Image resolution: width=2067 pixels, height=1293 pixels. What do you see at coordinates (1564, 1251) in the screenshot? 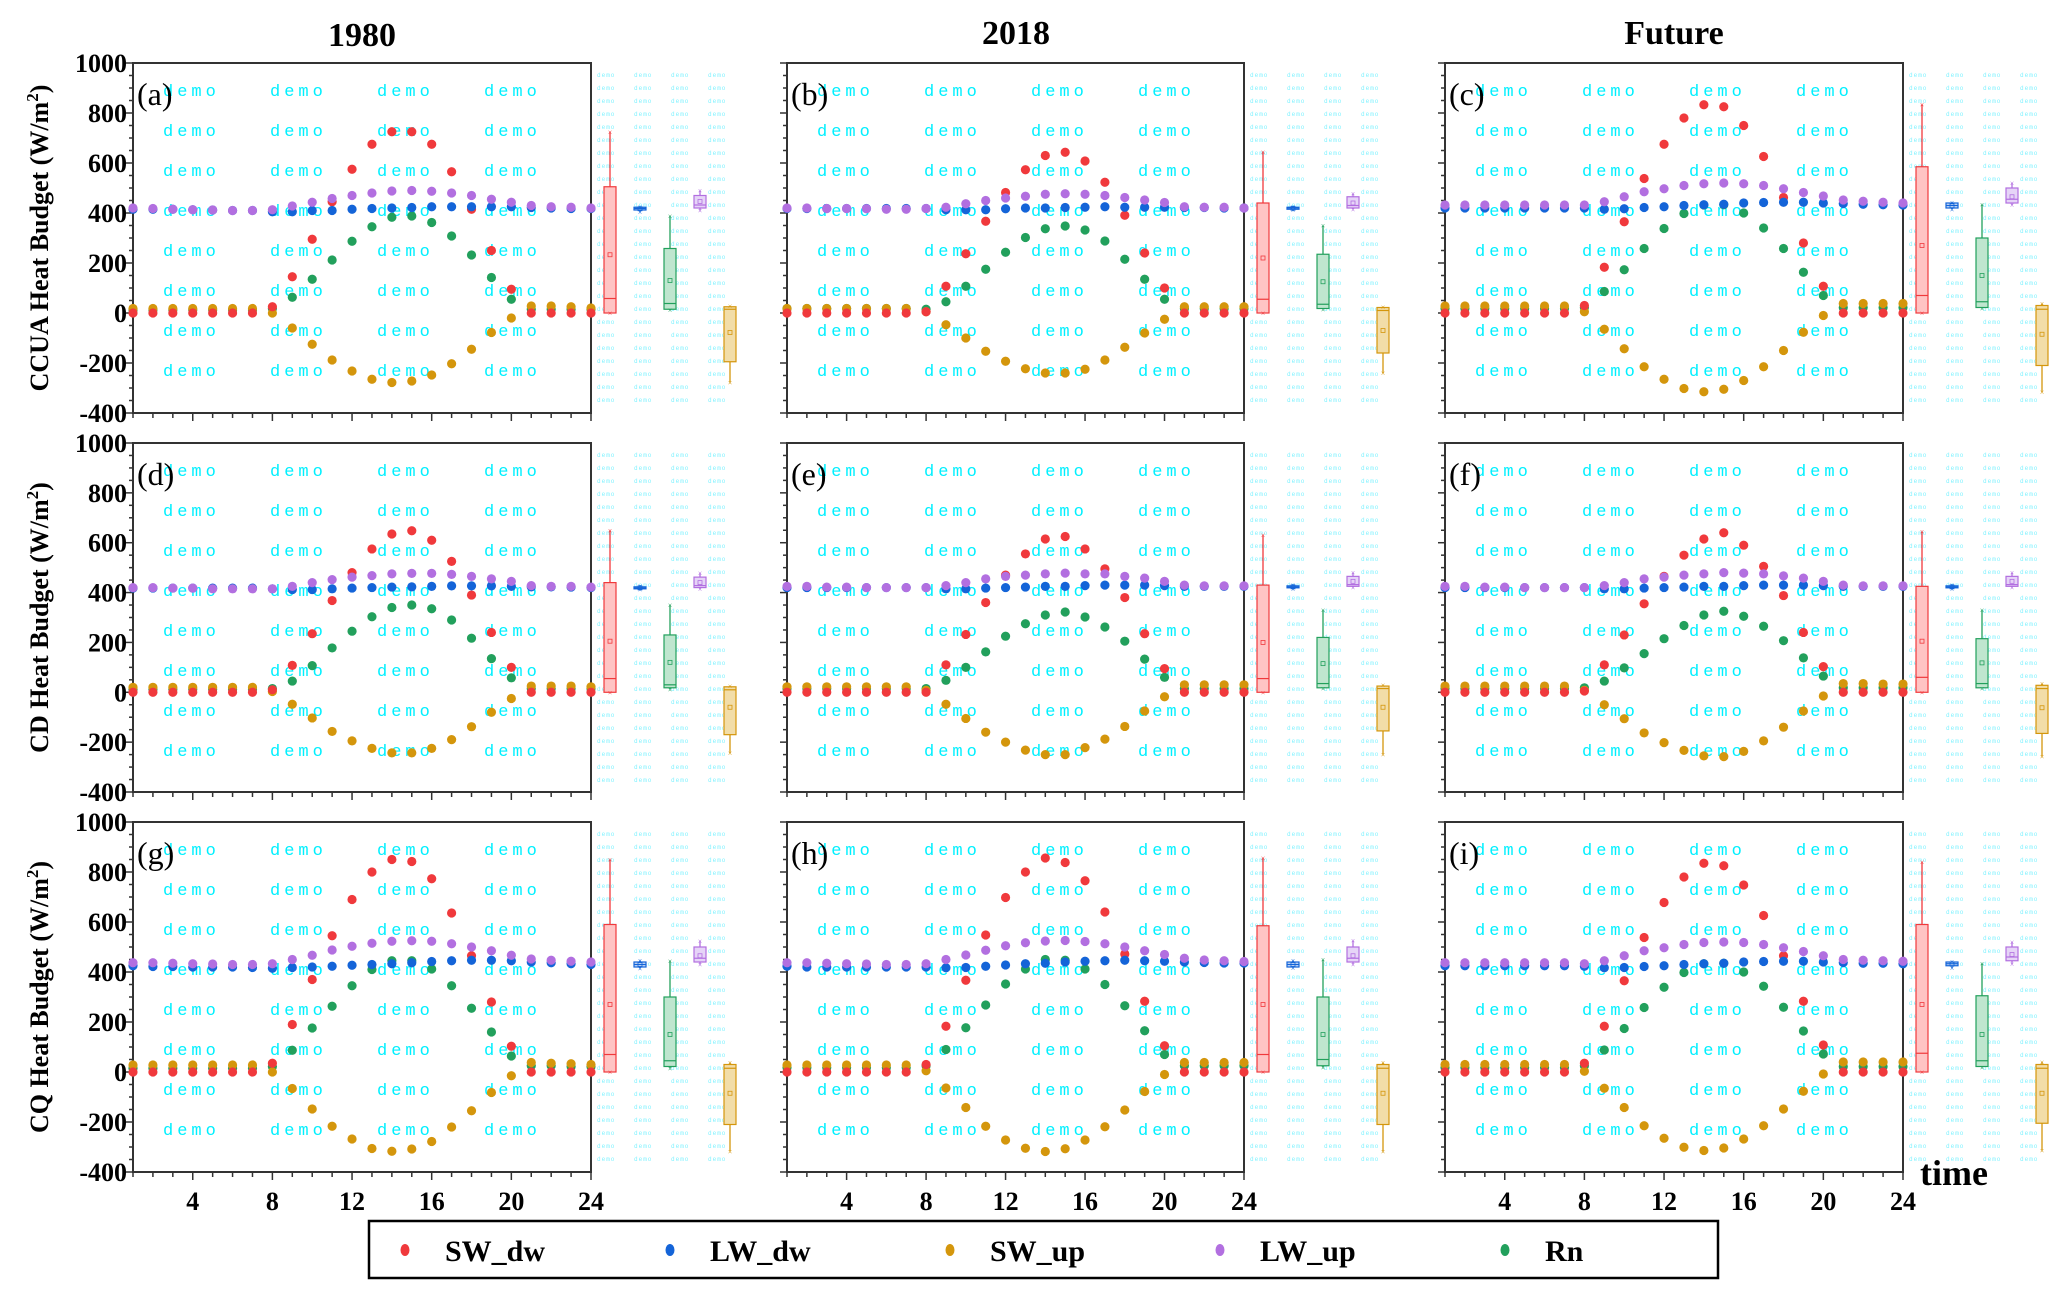
I see `legend-label: Rn` at bounding box center [1564, 1251].